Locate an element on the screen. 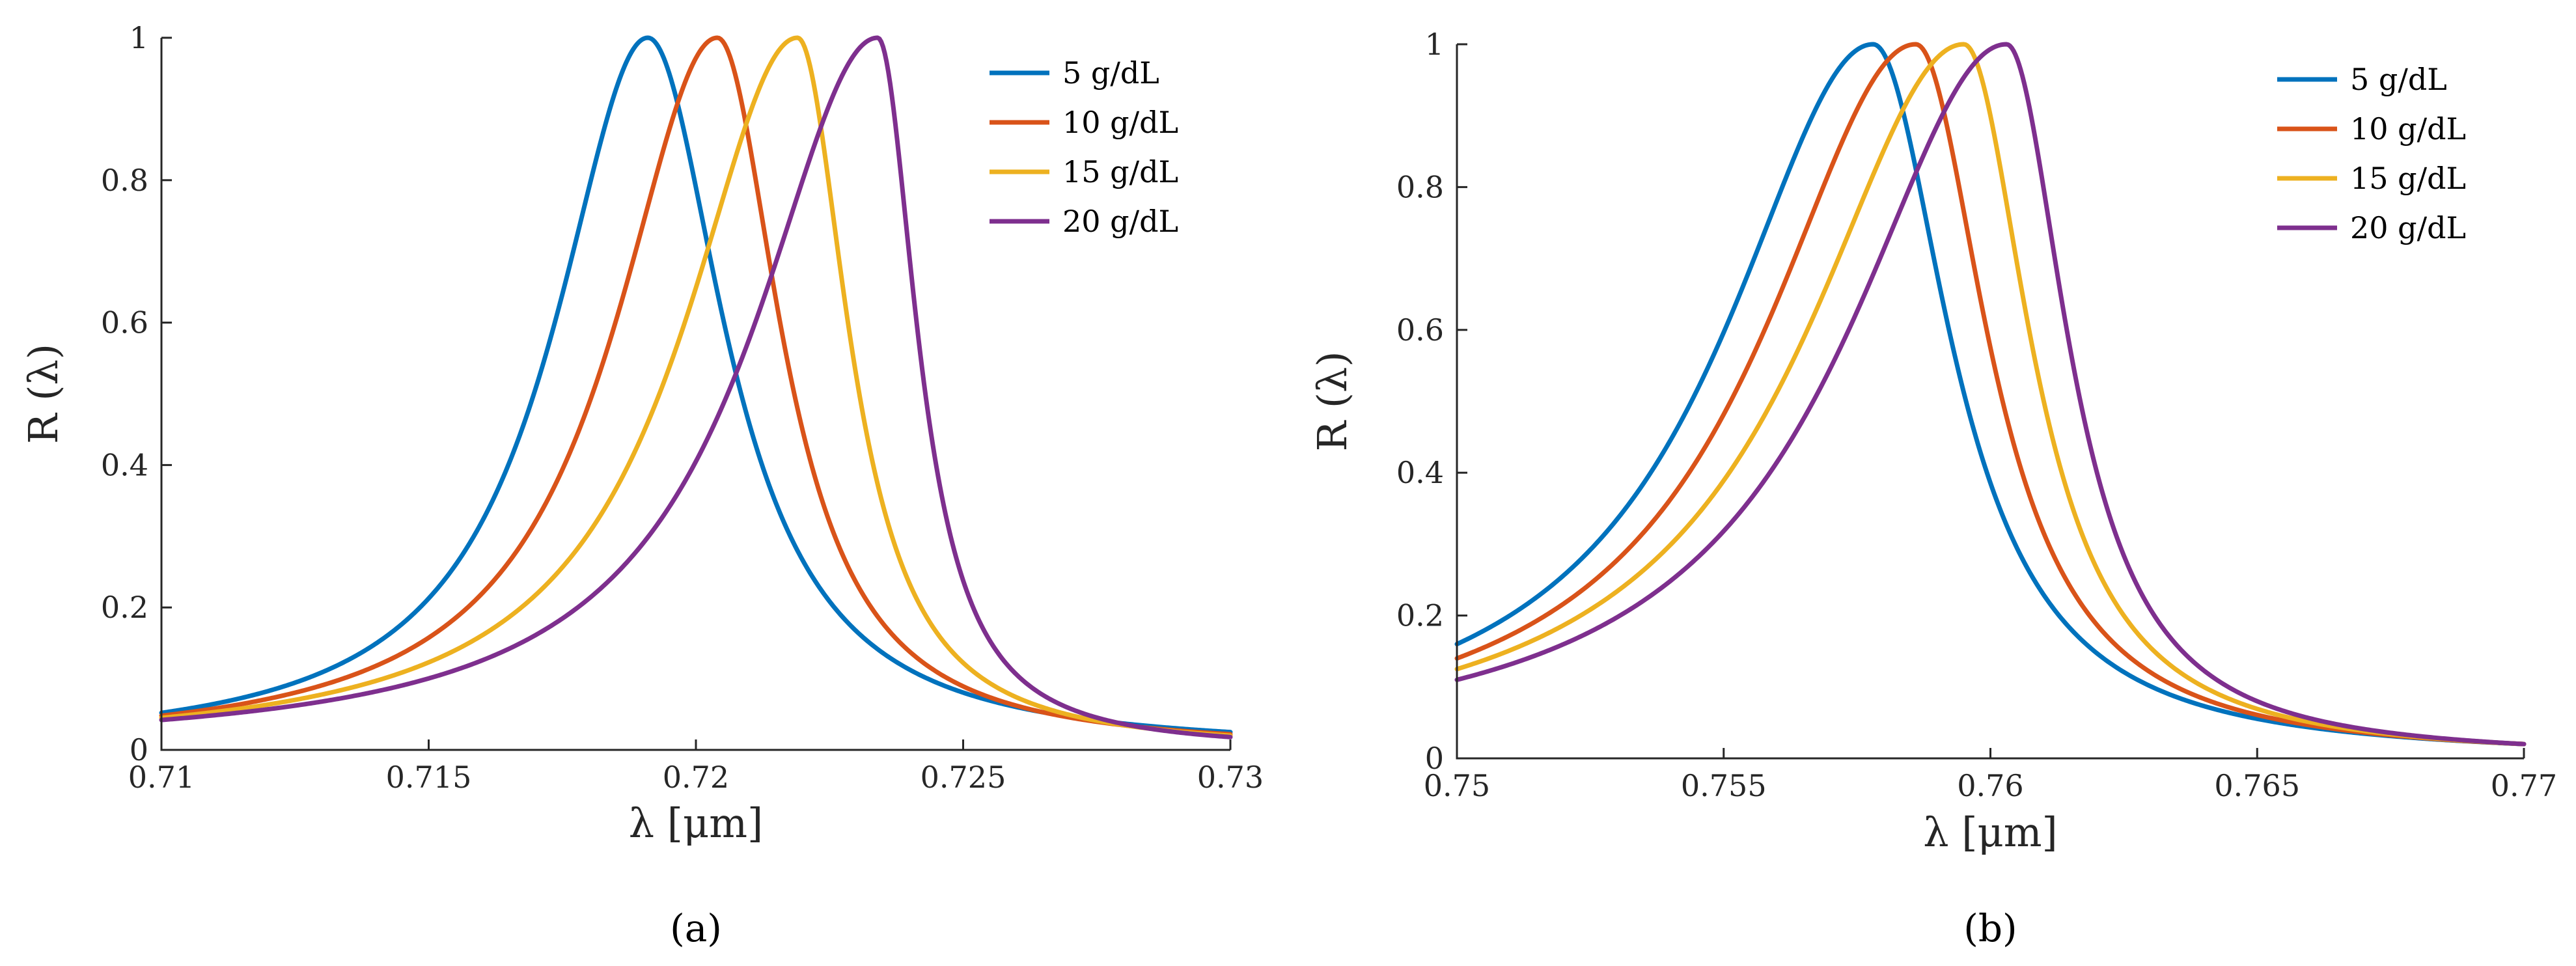  x-tick-label: 0.72 is located at coordinates (696, 777).